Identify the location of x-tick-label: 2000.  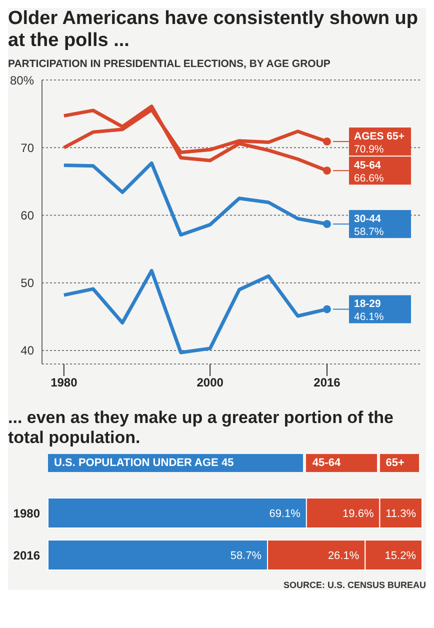
(210, 383).